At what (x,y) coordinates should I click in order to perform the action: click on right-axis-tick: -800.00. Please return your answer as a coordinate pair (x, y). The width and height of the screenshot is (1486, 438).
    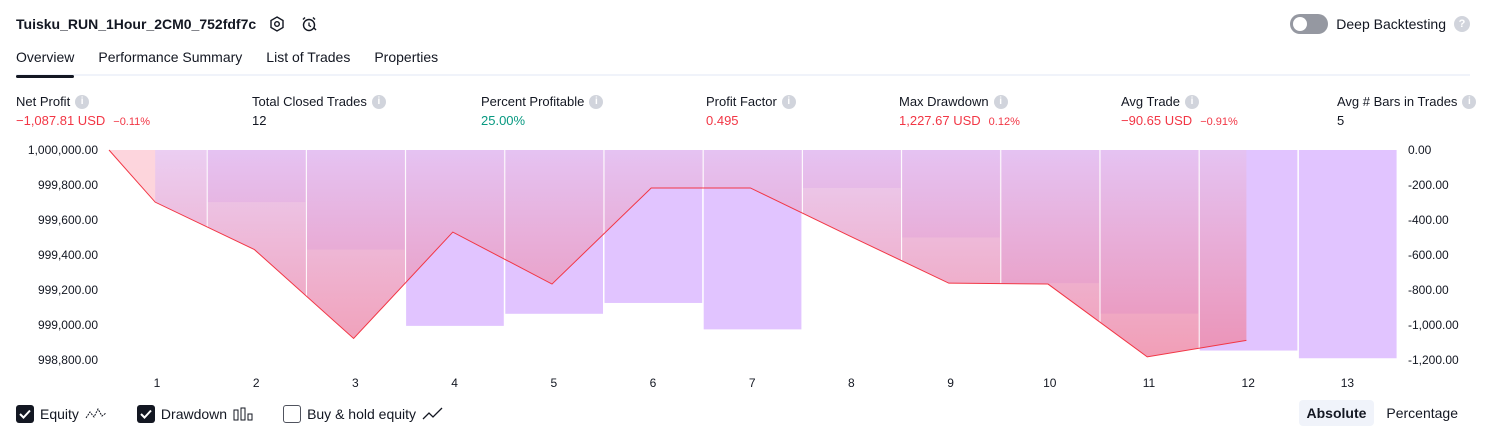
    Looking at the image, I should click on (1428, 290).